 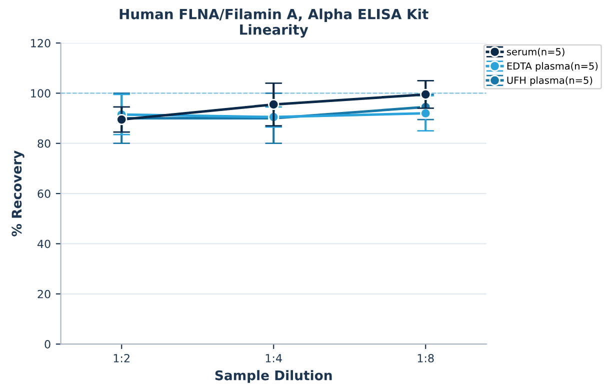 What do you see at coordinates (44, 294) in the screenshot?
I see `y-tick-label: 20` at bounding box center [44, 294].